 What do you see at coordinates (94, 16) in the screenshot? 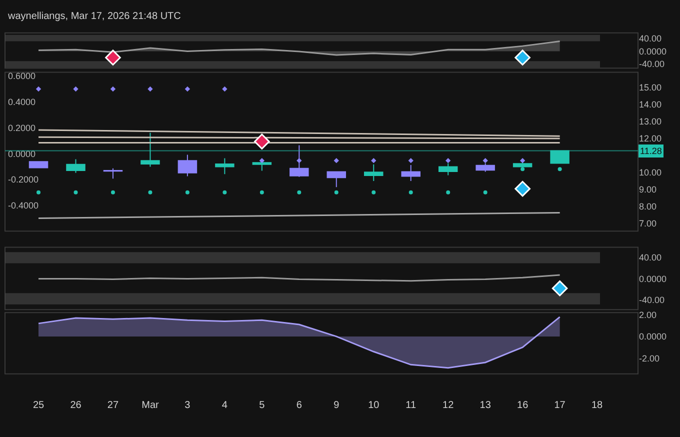
I see `chart-title: waynelliangs, Mar 17, 2026 21:48 UTC` at bounding box center [94, 16].